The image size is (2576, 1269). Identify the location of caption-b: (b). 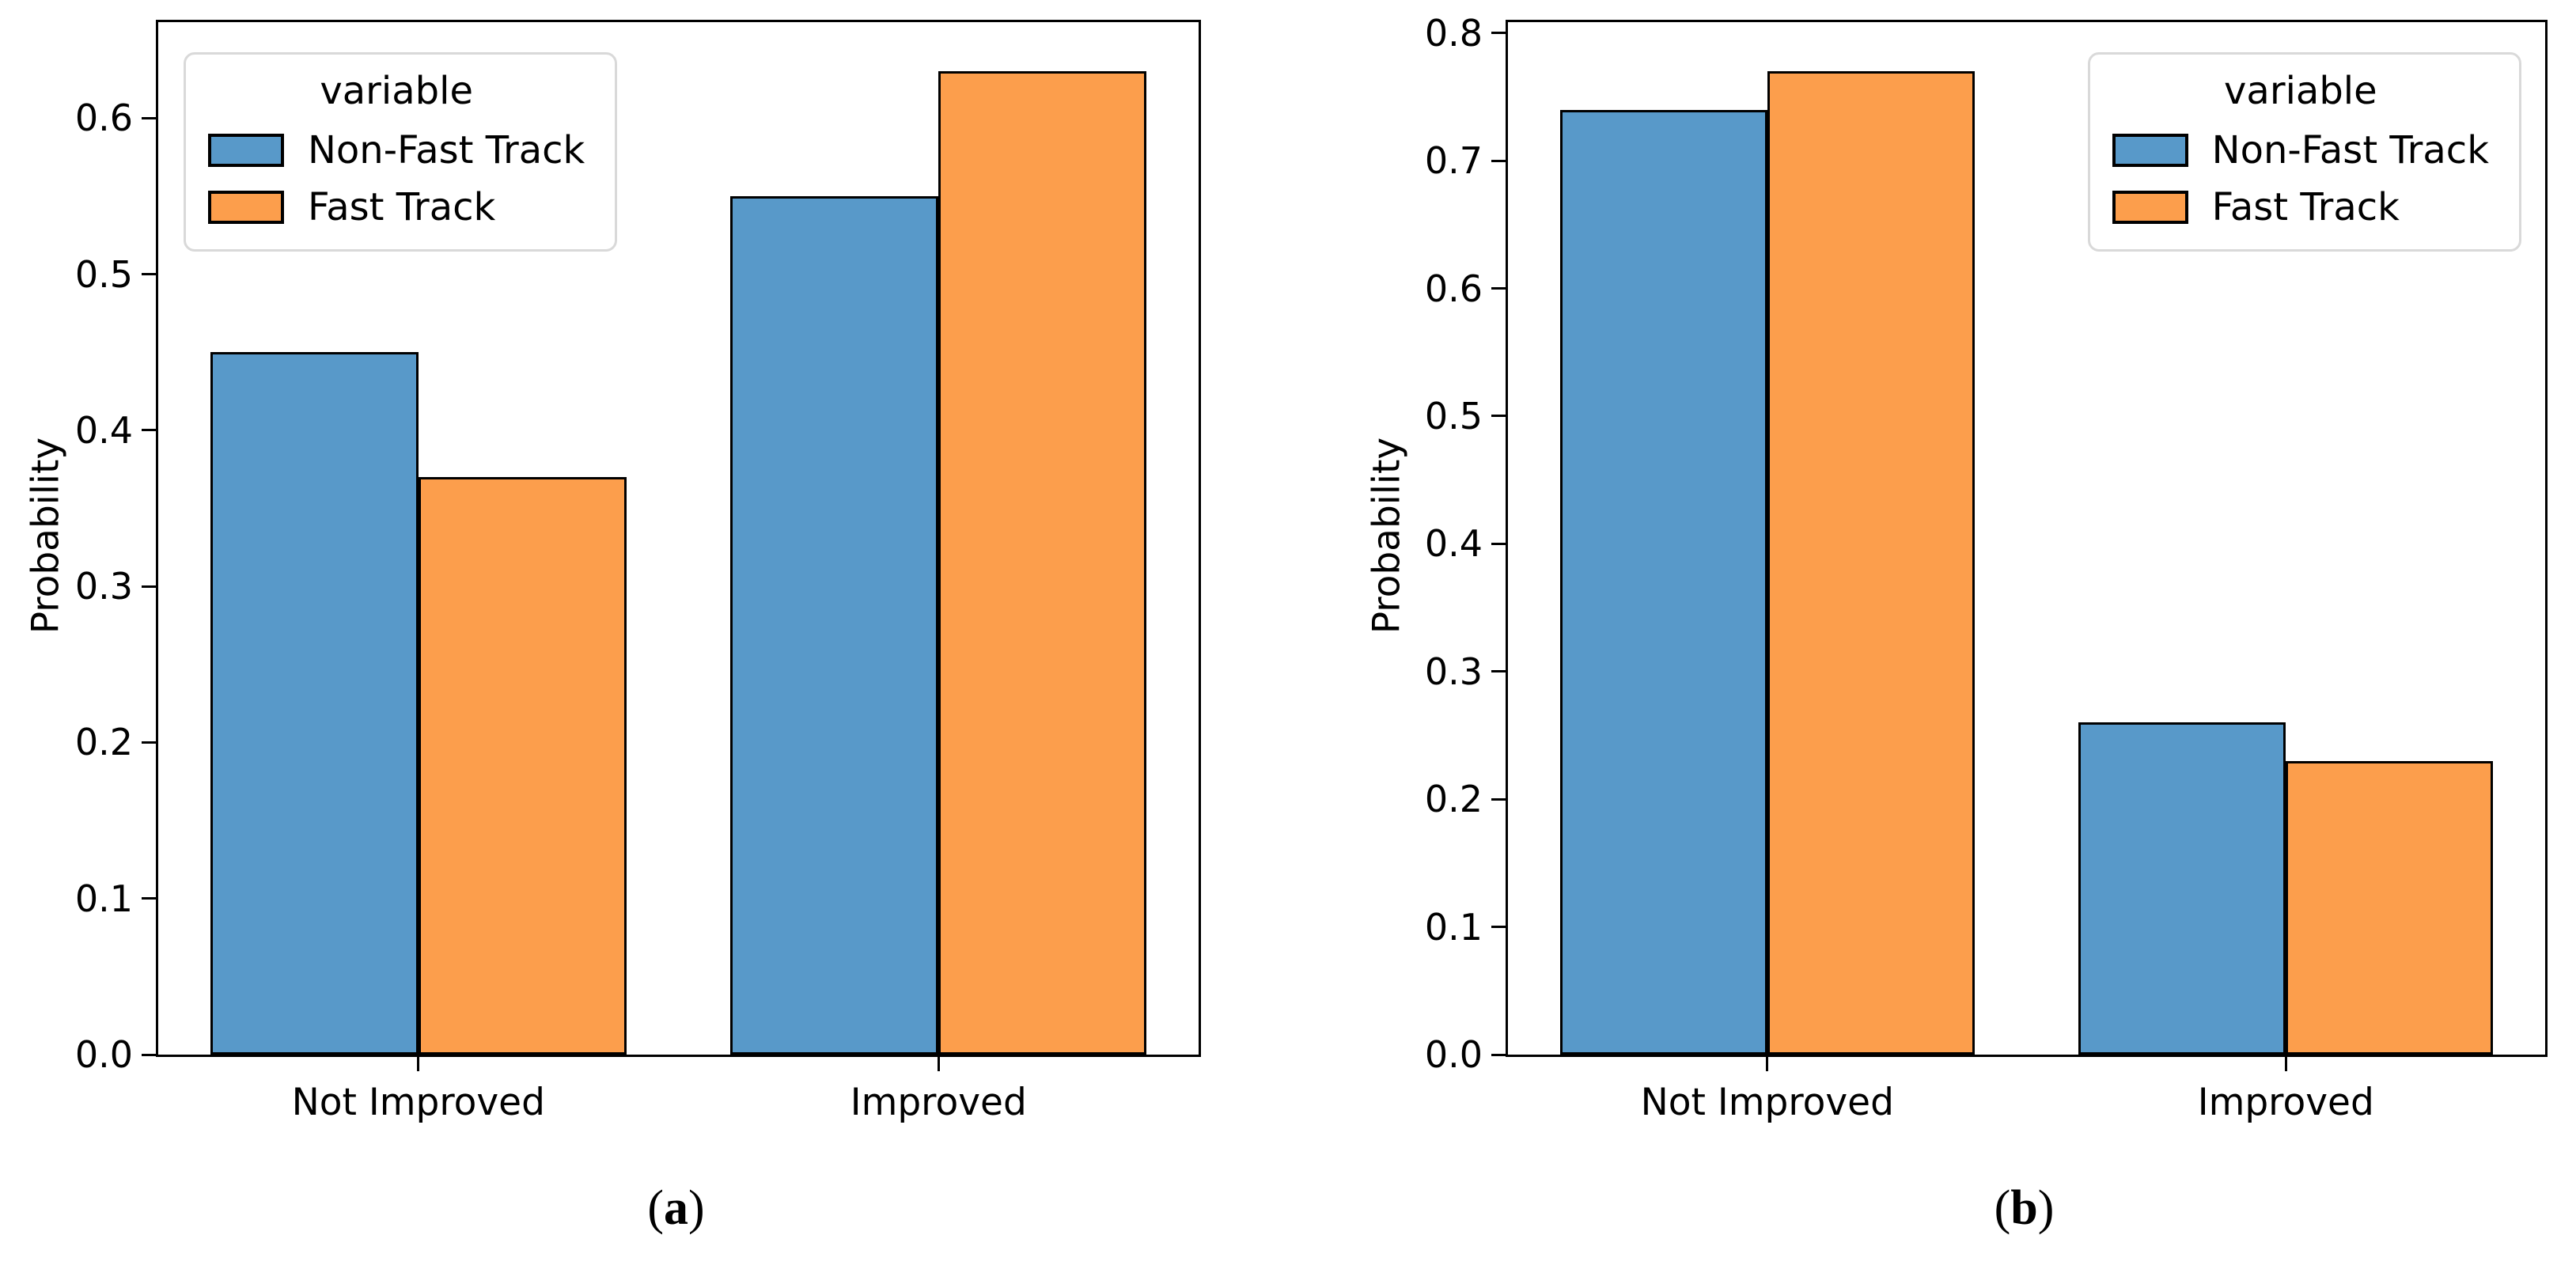
(2024, 1209).